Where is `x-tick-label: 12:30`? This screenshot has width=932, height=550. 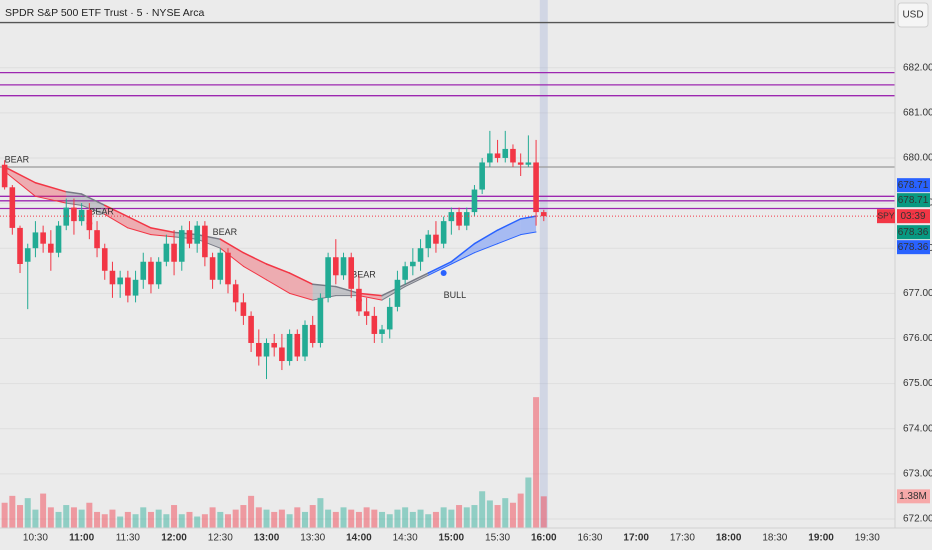
x-tick-label: 12:30 is located at coordinates (220, 538).